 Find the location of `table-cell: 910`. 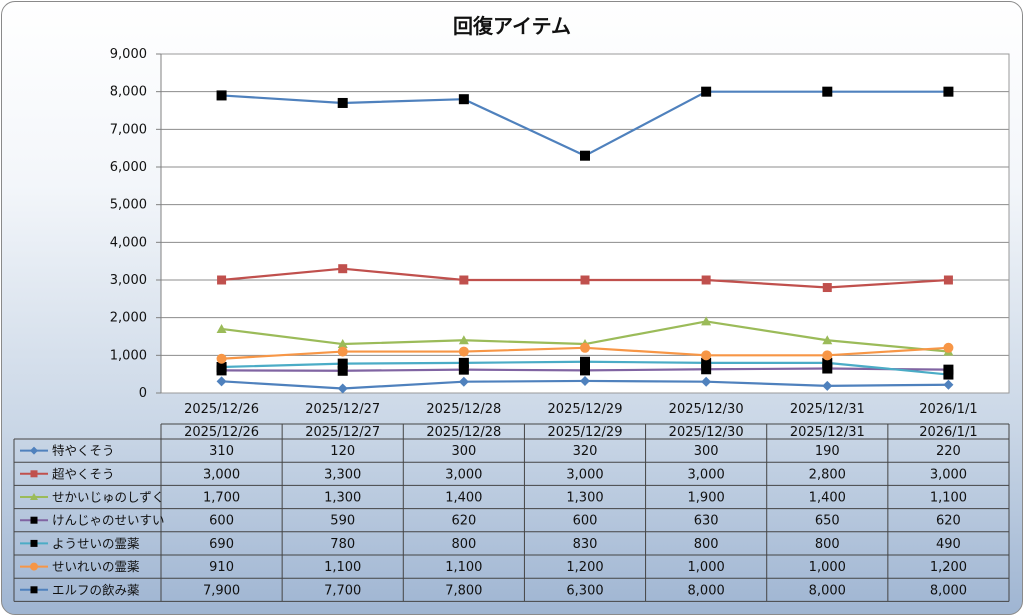

table-cell: 910 is located at coordinates (221, 567).